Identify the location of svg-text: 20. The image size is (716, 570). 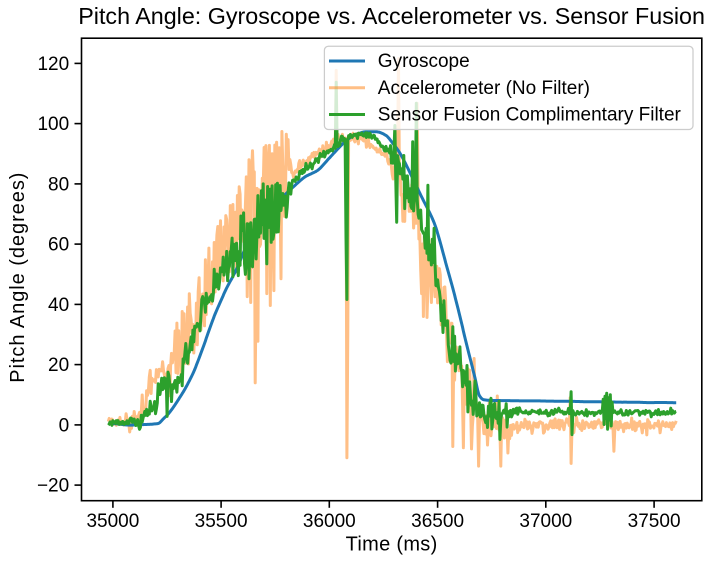
(58, 365).